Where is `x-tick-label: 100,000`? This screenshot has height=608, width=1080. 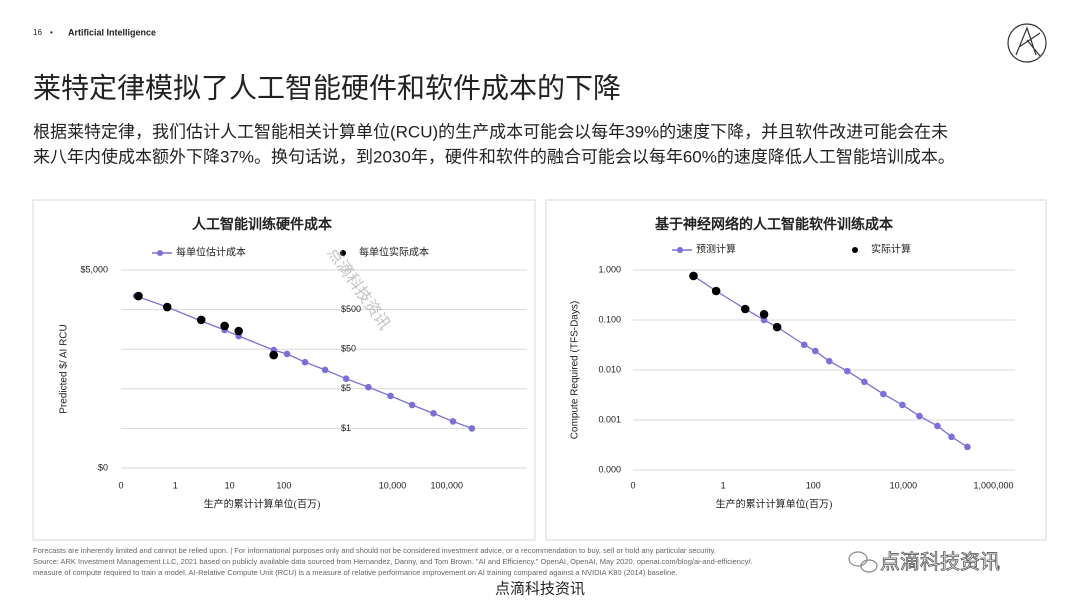 x-tick-label: 100,000 is located at coordinates (447, 485).